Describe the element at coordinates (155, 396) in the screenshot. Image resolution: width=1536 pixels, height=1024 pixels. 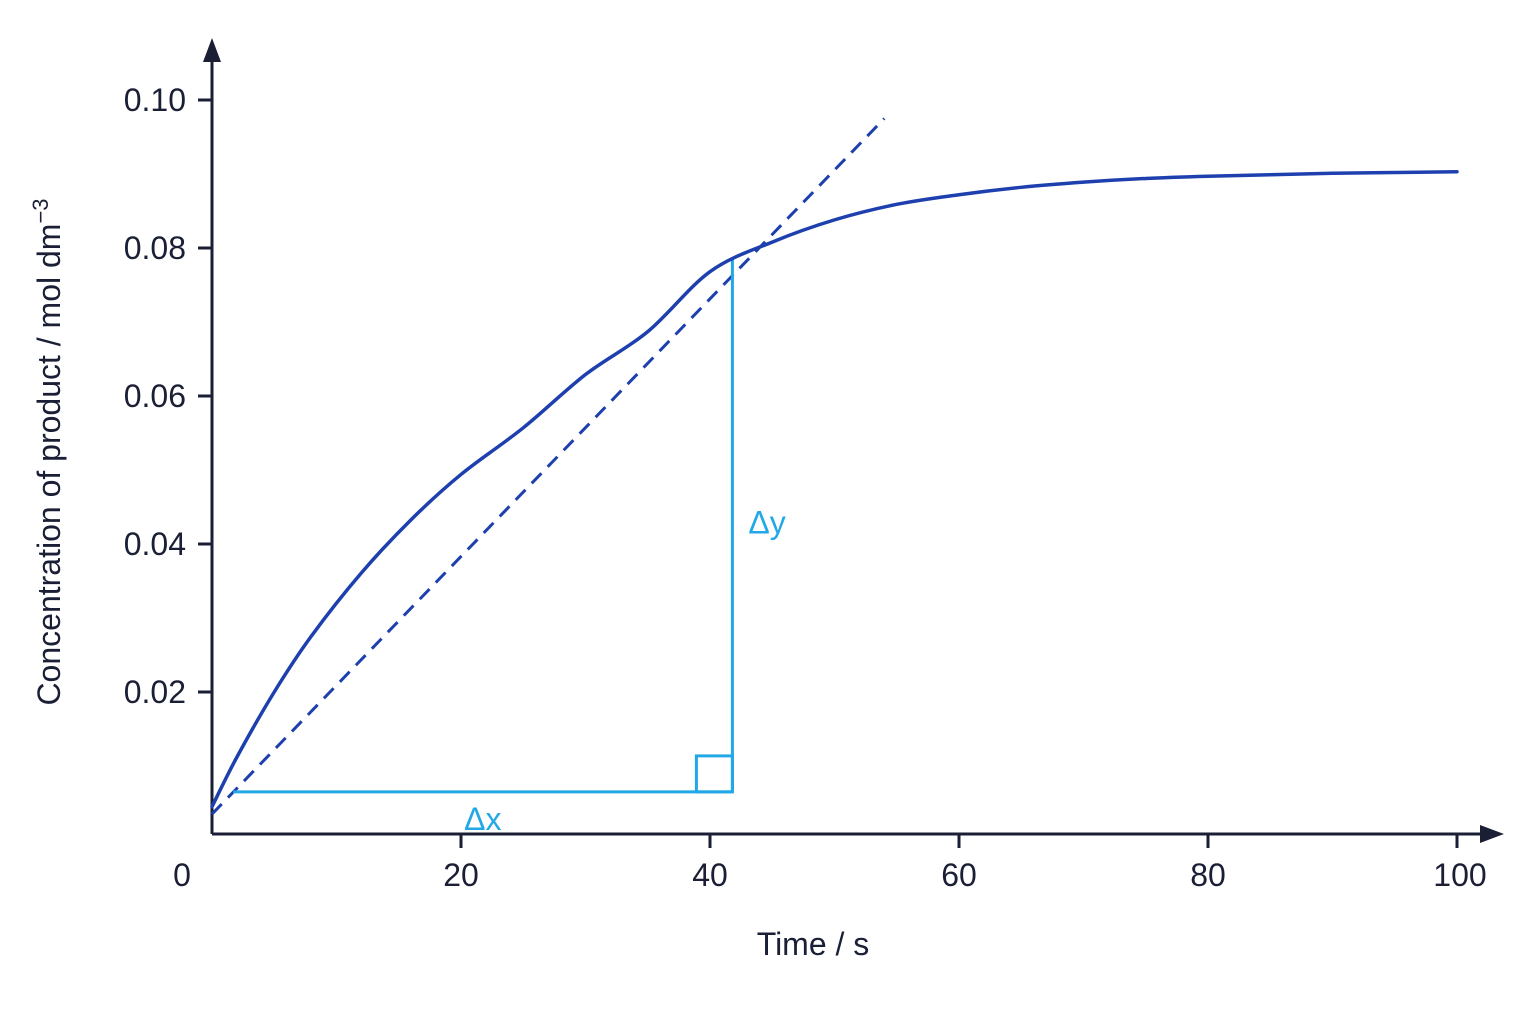
I see `y-tick-label: 0.06` at that location.